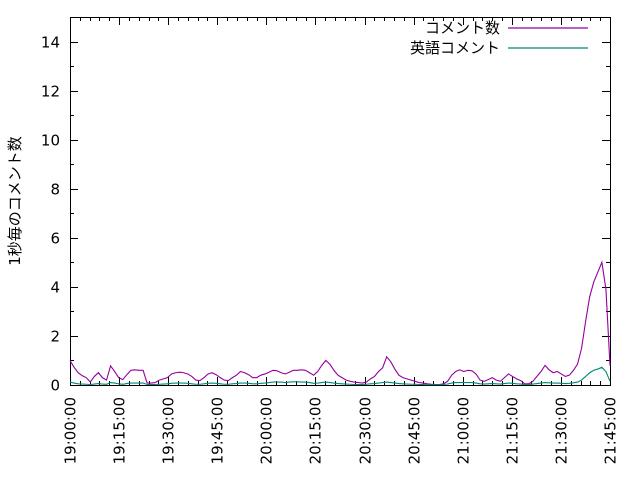 The image size is (640, 480). What do you see at coordinates (71, 430) in the screenshot?
I see `x-tick-label: 19:00:00` at bounding box center [71, 430].